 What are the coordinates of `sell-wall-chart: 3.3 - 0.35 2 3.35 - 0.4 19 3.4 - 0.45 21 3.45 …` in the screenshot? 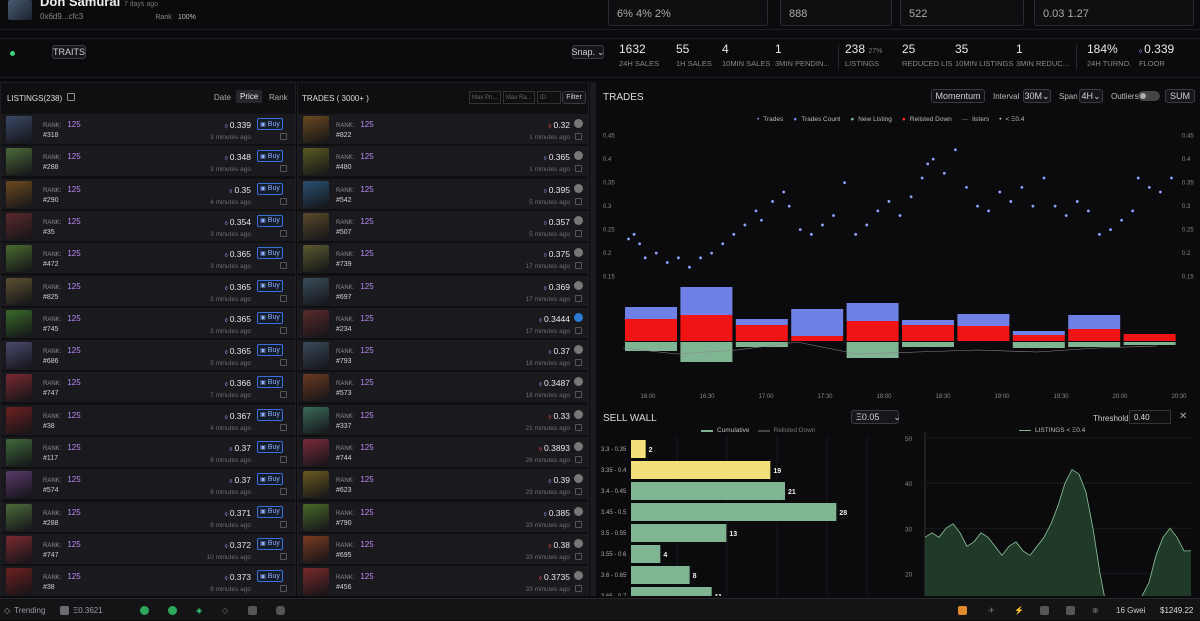 It's located at (747, 516).